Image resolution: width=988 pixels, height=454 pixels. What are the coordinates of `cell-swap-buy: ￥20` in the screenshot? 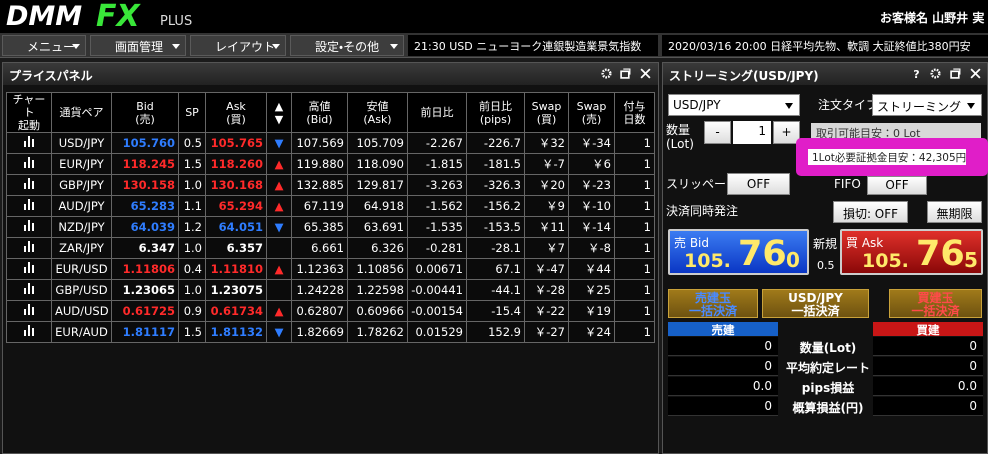 It's located at (546, 185).